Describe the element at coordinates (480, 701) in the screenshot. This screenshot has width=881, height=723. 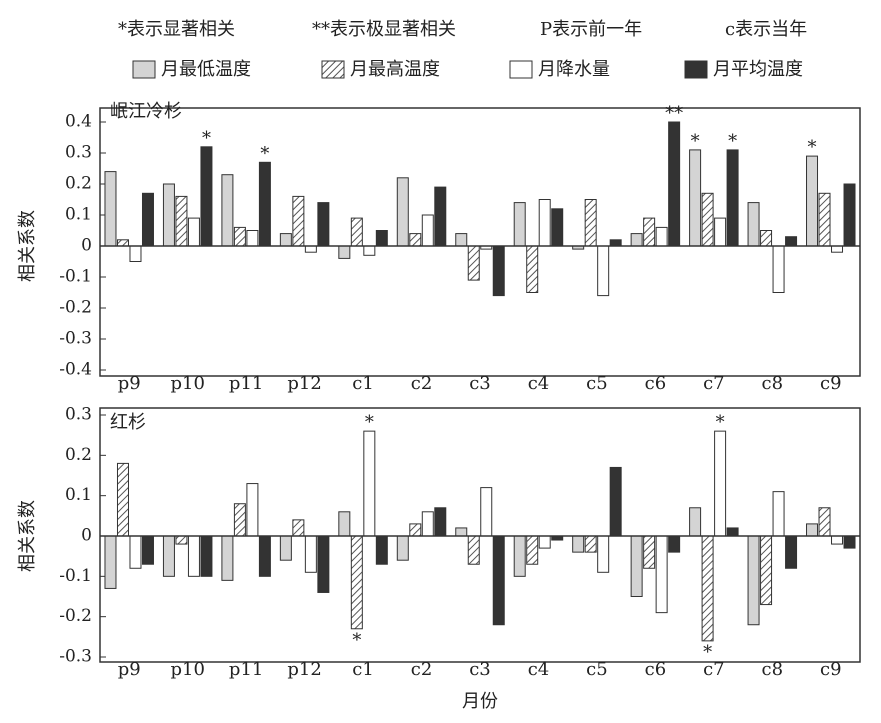
I see `x-axis-label: 月份` at that location.